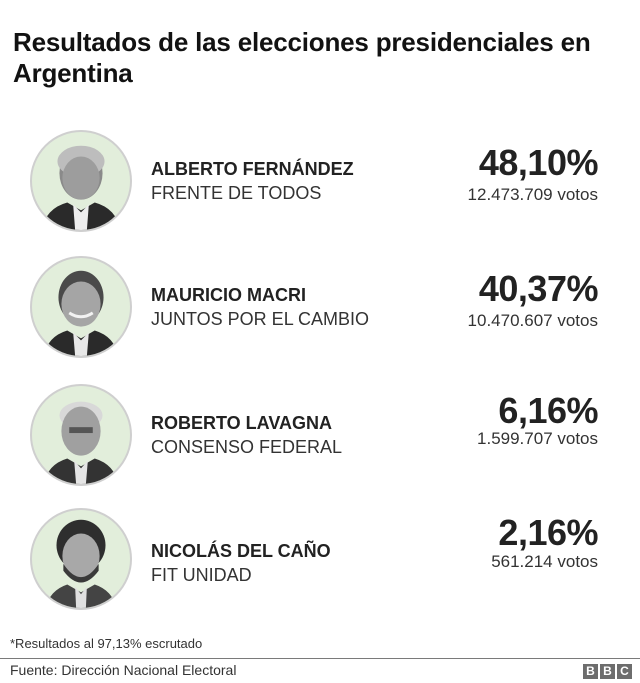 The width and height of the screenshot is (640, 683). I want to click on candidate-party: FRENTE DE TODOS, so click(236, 193).